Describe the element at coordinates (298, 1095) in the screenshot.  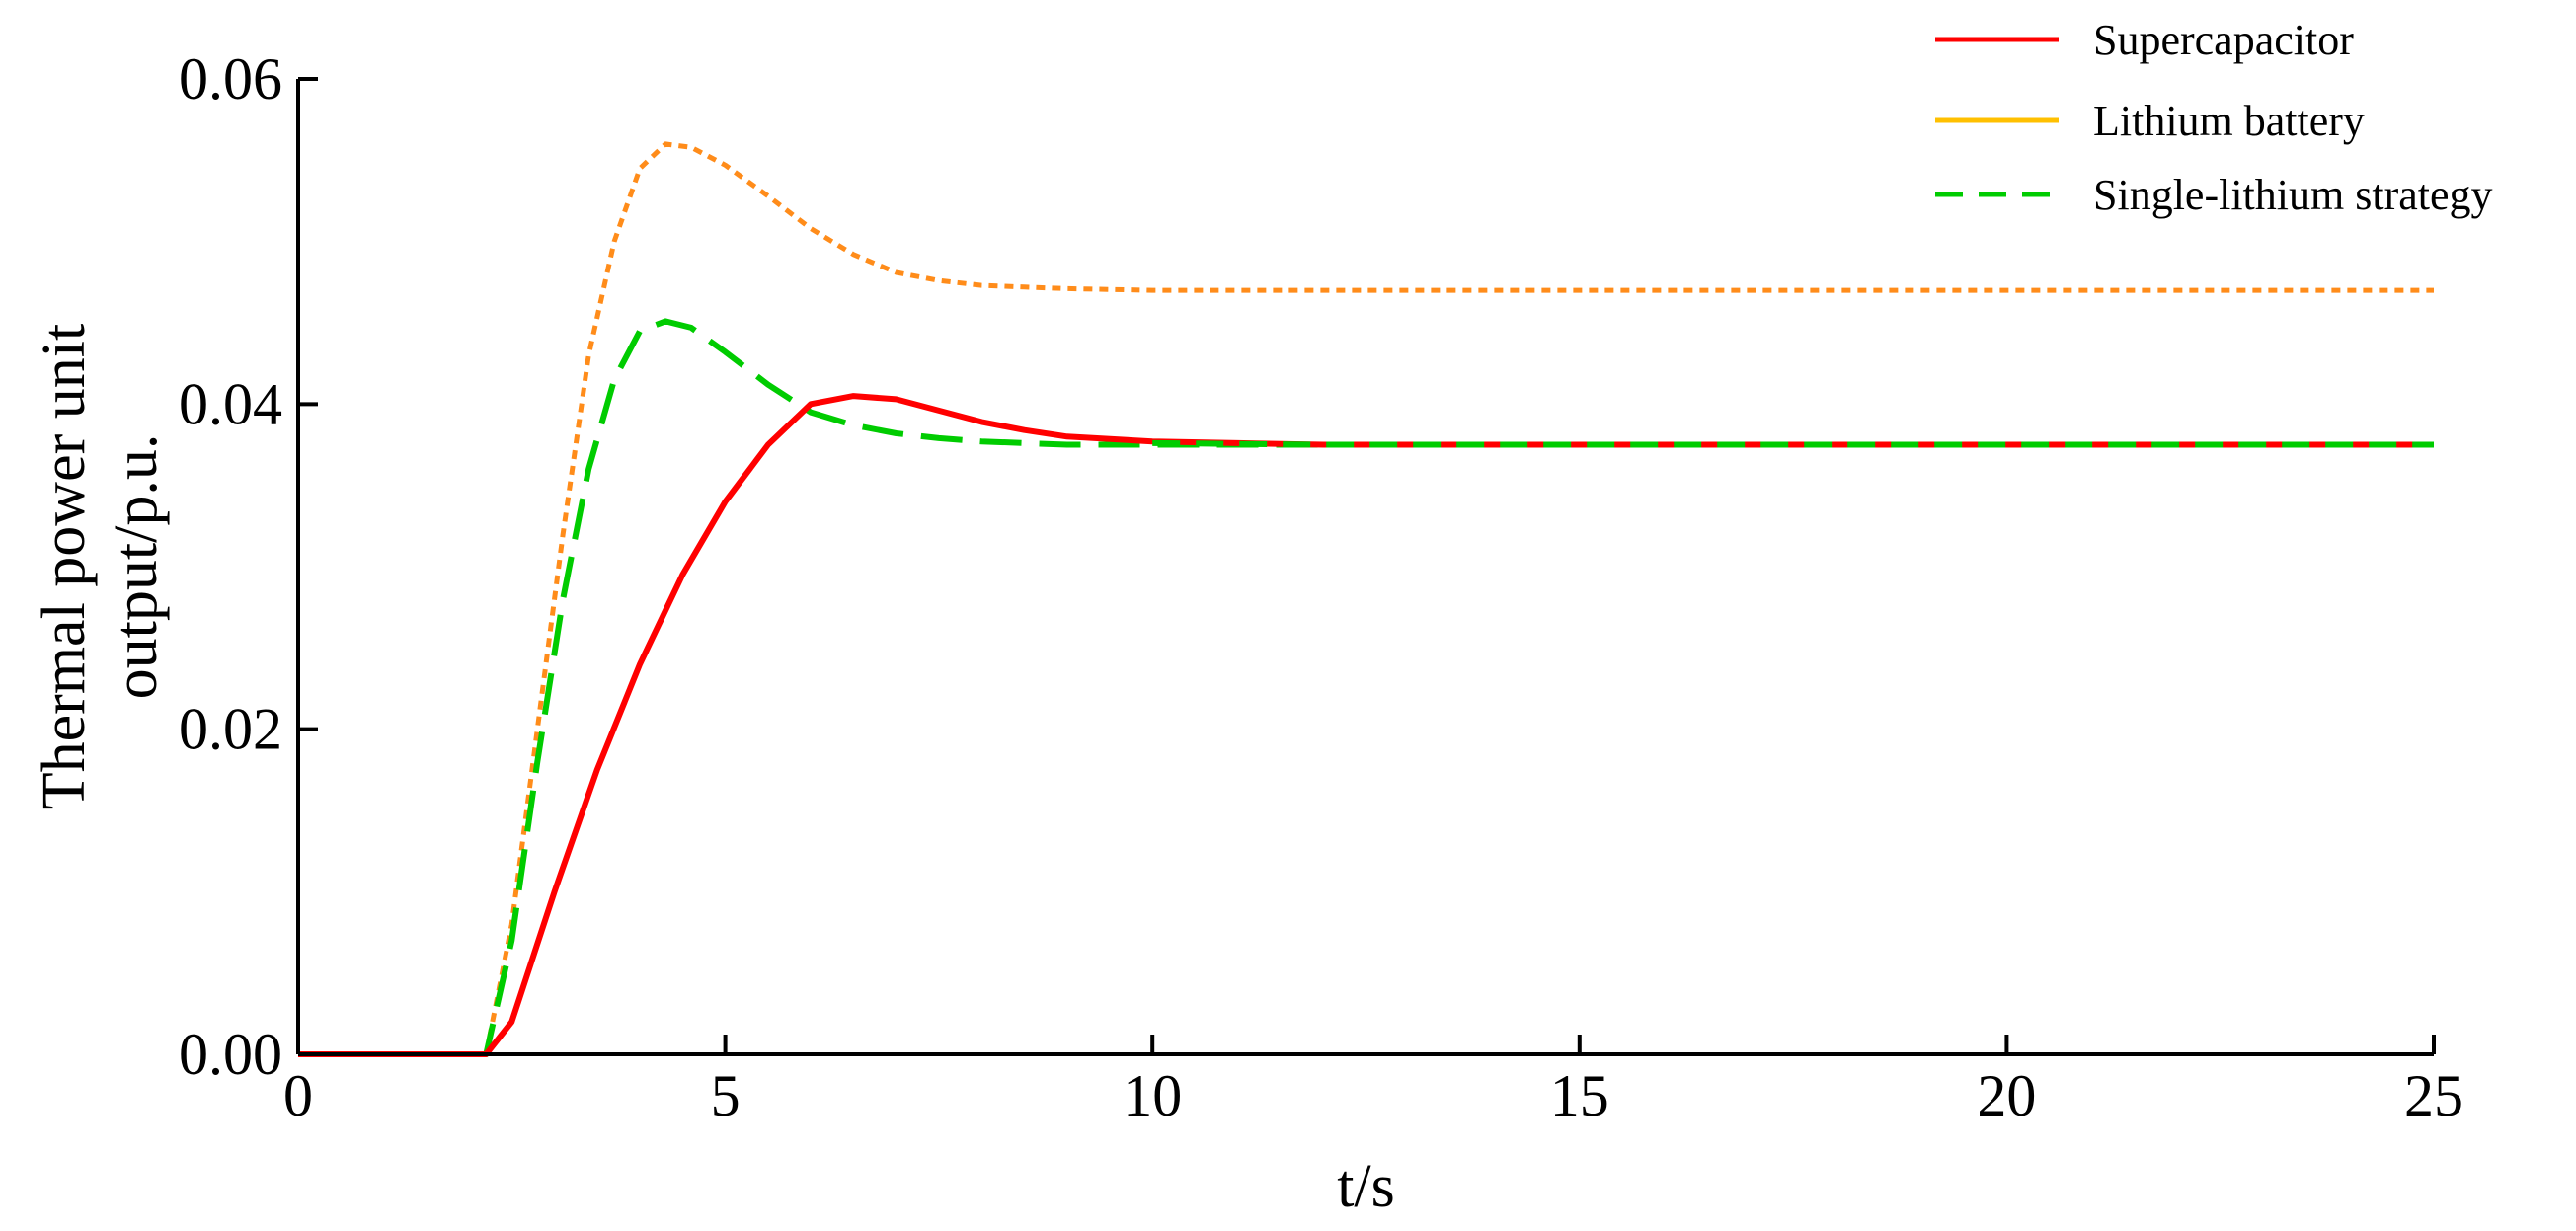
I see `x-tick-label: 0` at that location.